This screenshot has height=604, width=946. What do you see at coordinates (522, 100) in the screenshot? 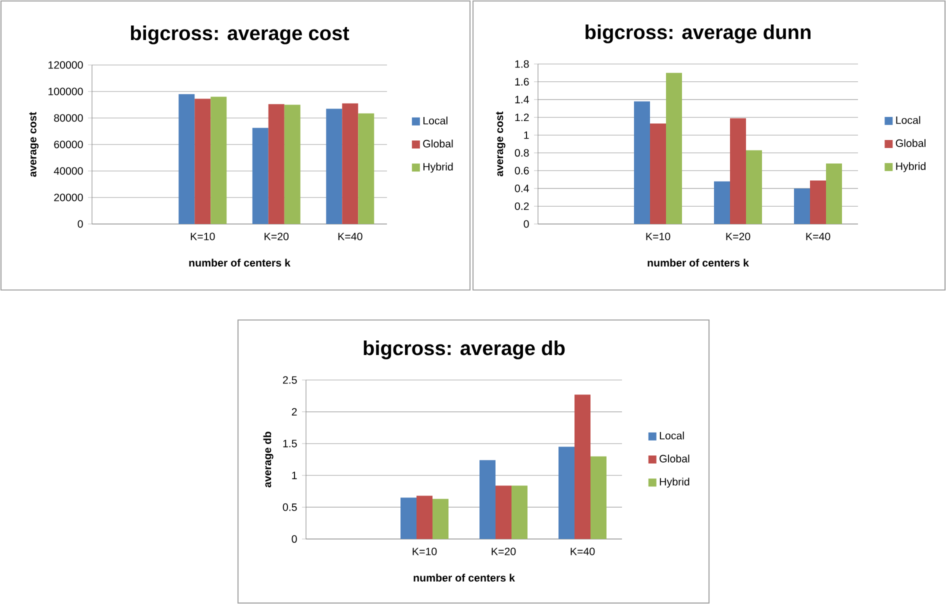
I see `y-tick-label: 1.4` at bounding box center [522, 100].